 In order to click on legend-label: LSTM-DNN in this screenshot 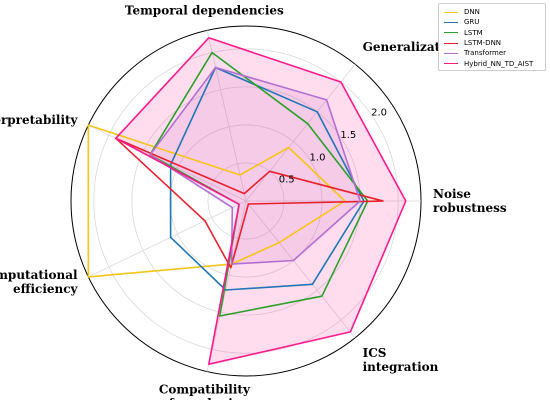, I will do `click(483, 43)`.